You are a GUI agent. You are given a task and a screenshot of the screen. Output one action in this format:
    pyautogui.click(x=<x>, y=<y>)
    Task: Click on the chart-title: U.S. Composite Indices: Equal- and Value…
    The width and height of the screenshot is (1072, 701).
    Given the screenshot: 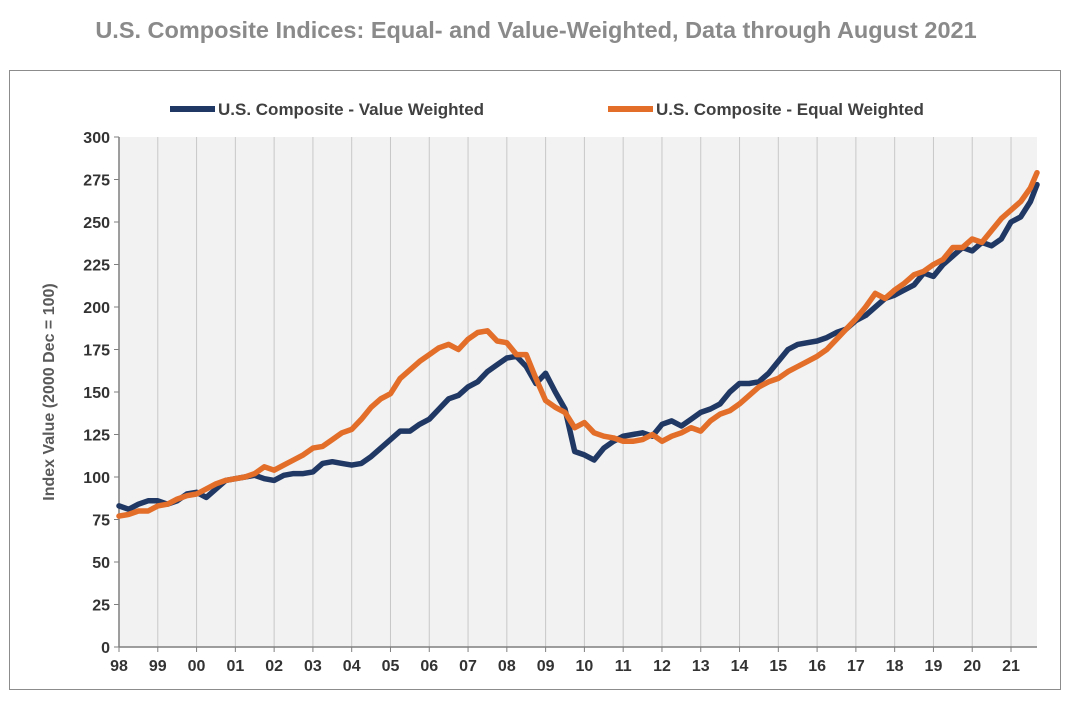 What is the action you would take?
    pyautogui.click(x=536, y=30)
    